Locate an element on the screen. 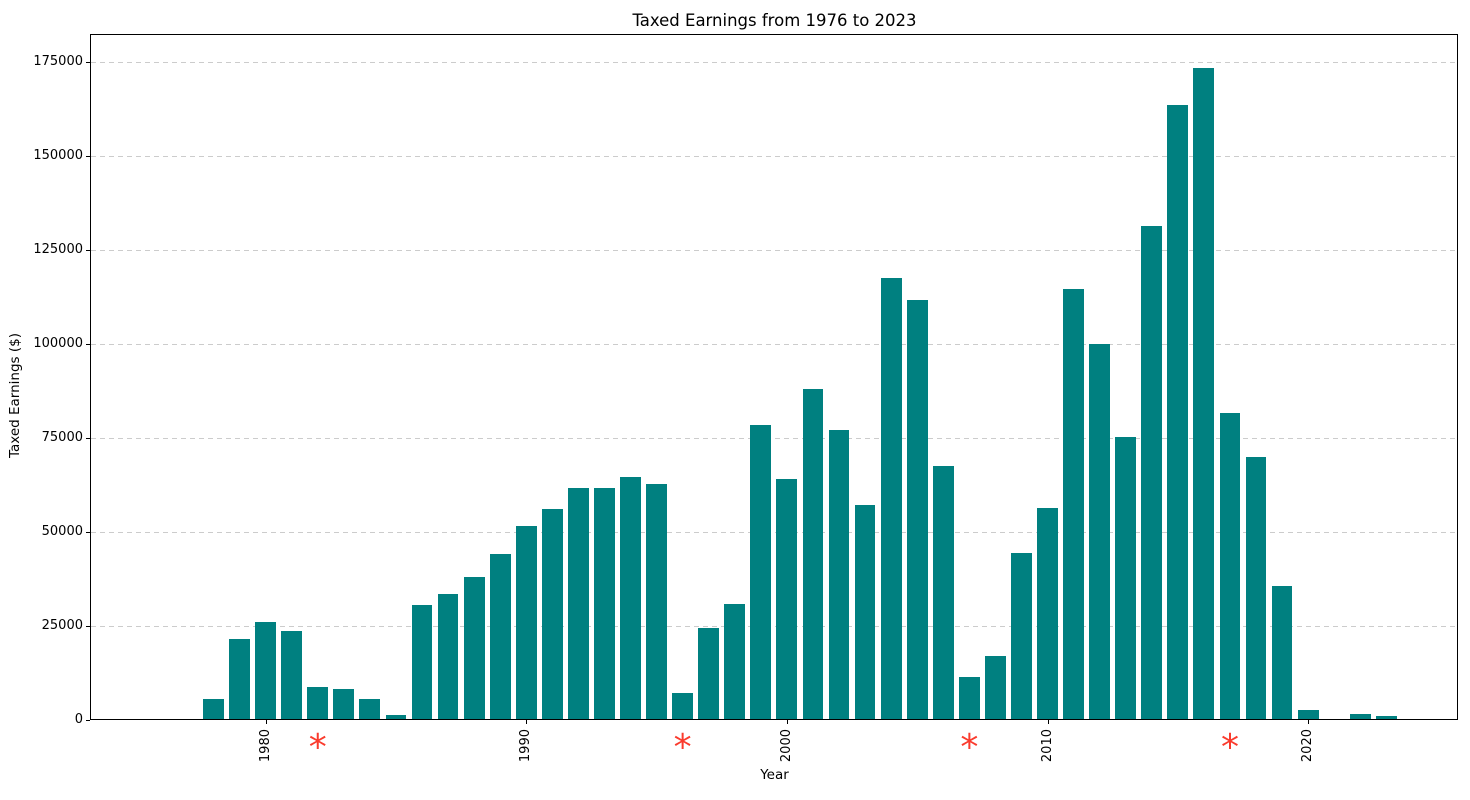  bar-2020 is located at coordinates (1308, 714).